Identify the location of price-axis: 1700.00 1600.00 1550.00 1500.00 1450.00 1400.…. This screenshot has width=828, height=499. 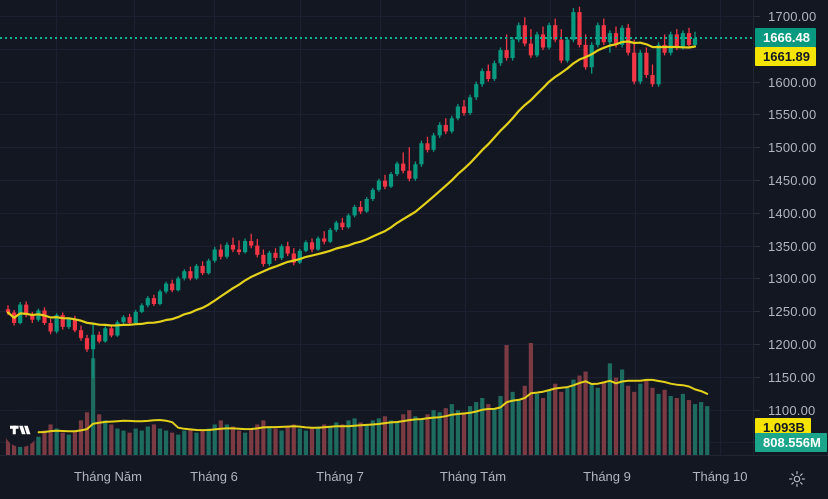
(790, 227).